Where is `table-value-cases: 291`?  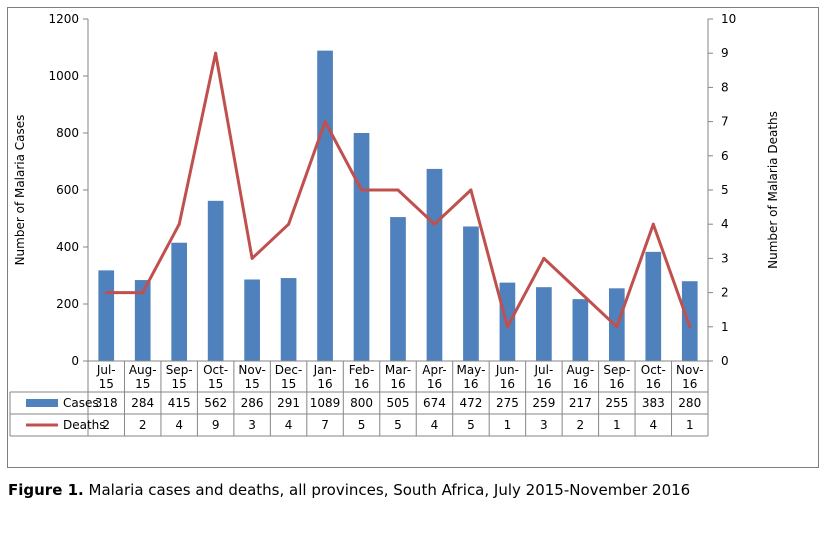 table-value-cases: 291 is located at coordinates (288, 403).